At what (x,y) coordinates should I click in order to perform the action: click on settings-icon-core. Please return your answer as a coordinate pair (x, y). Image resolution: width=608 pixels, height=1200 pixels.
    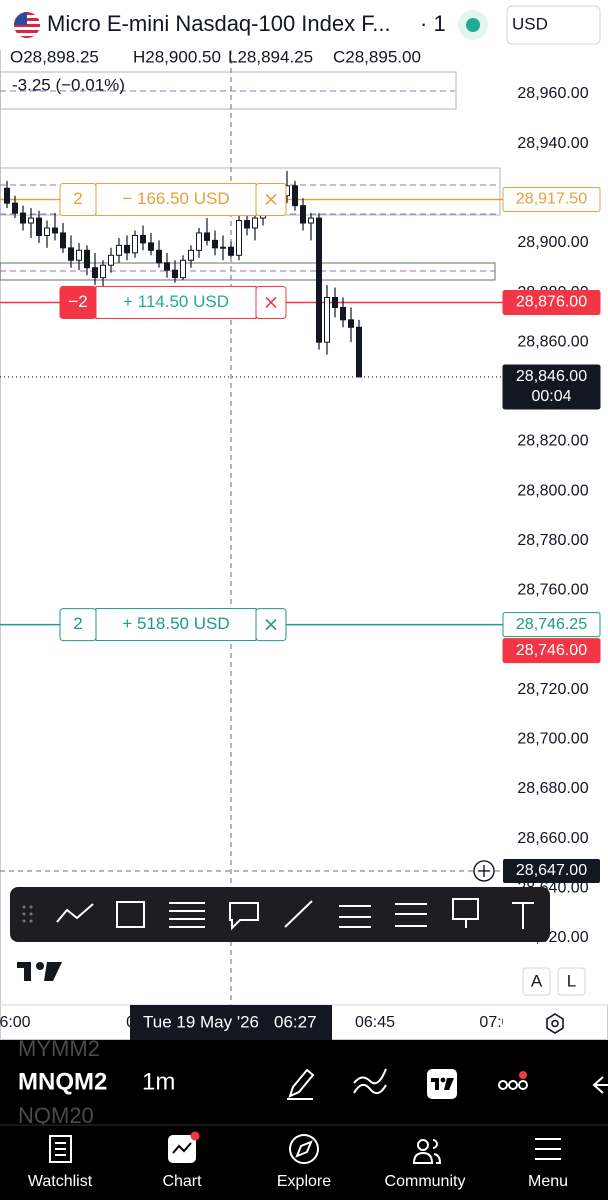
    Looking at the image, I should click on (555, 1023).